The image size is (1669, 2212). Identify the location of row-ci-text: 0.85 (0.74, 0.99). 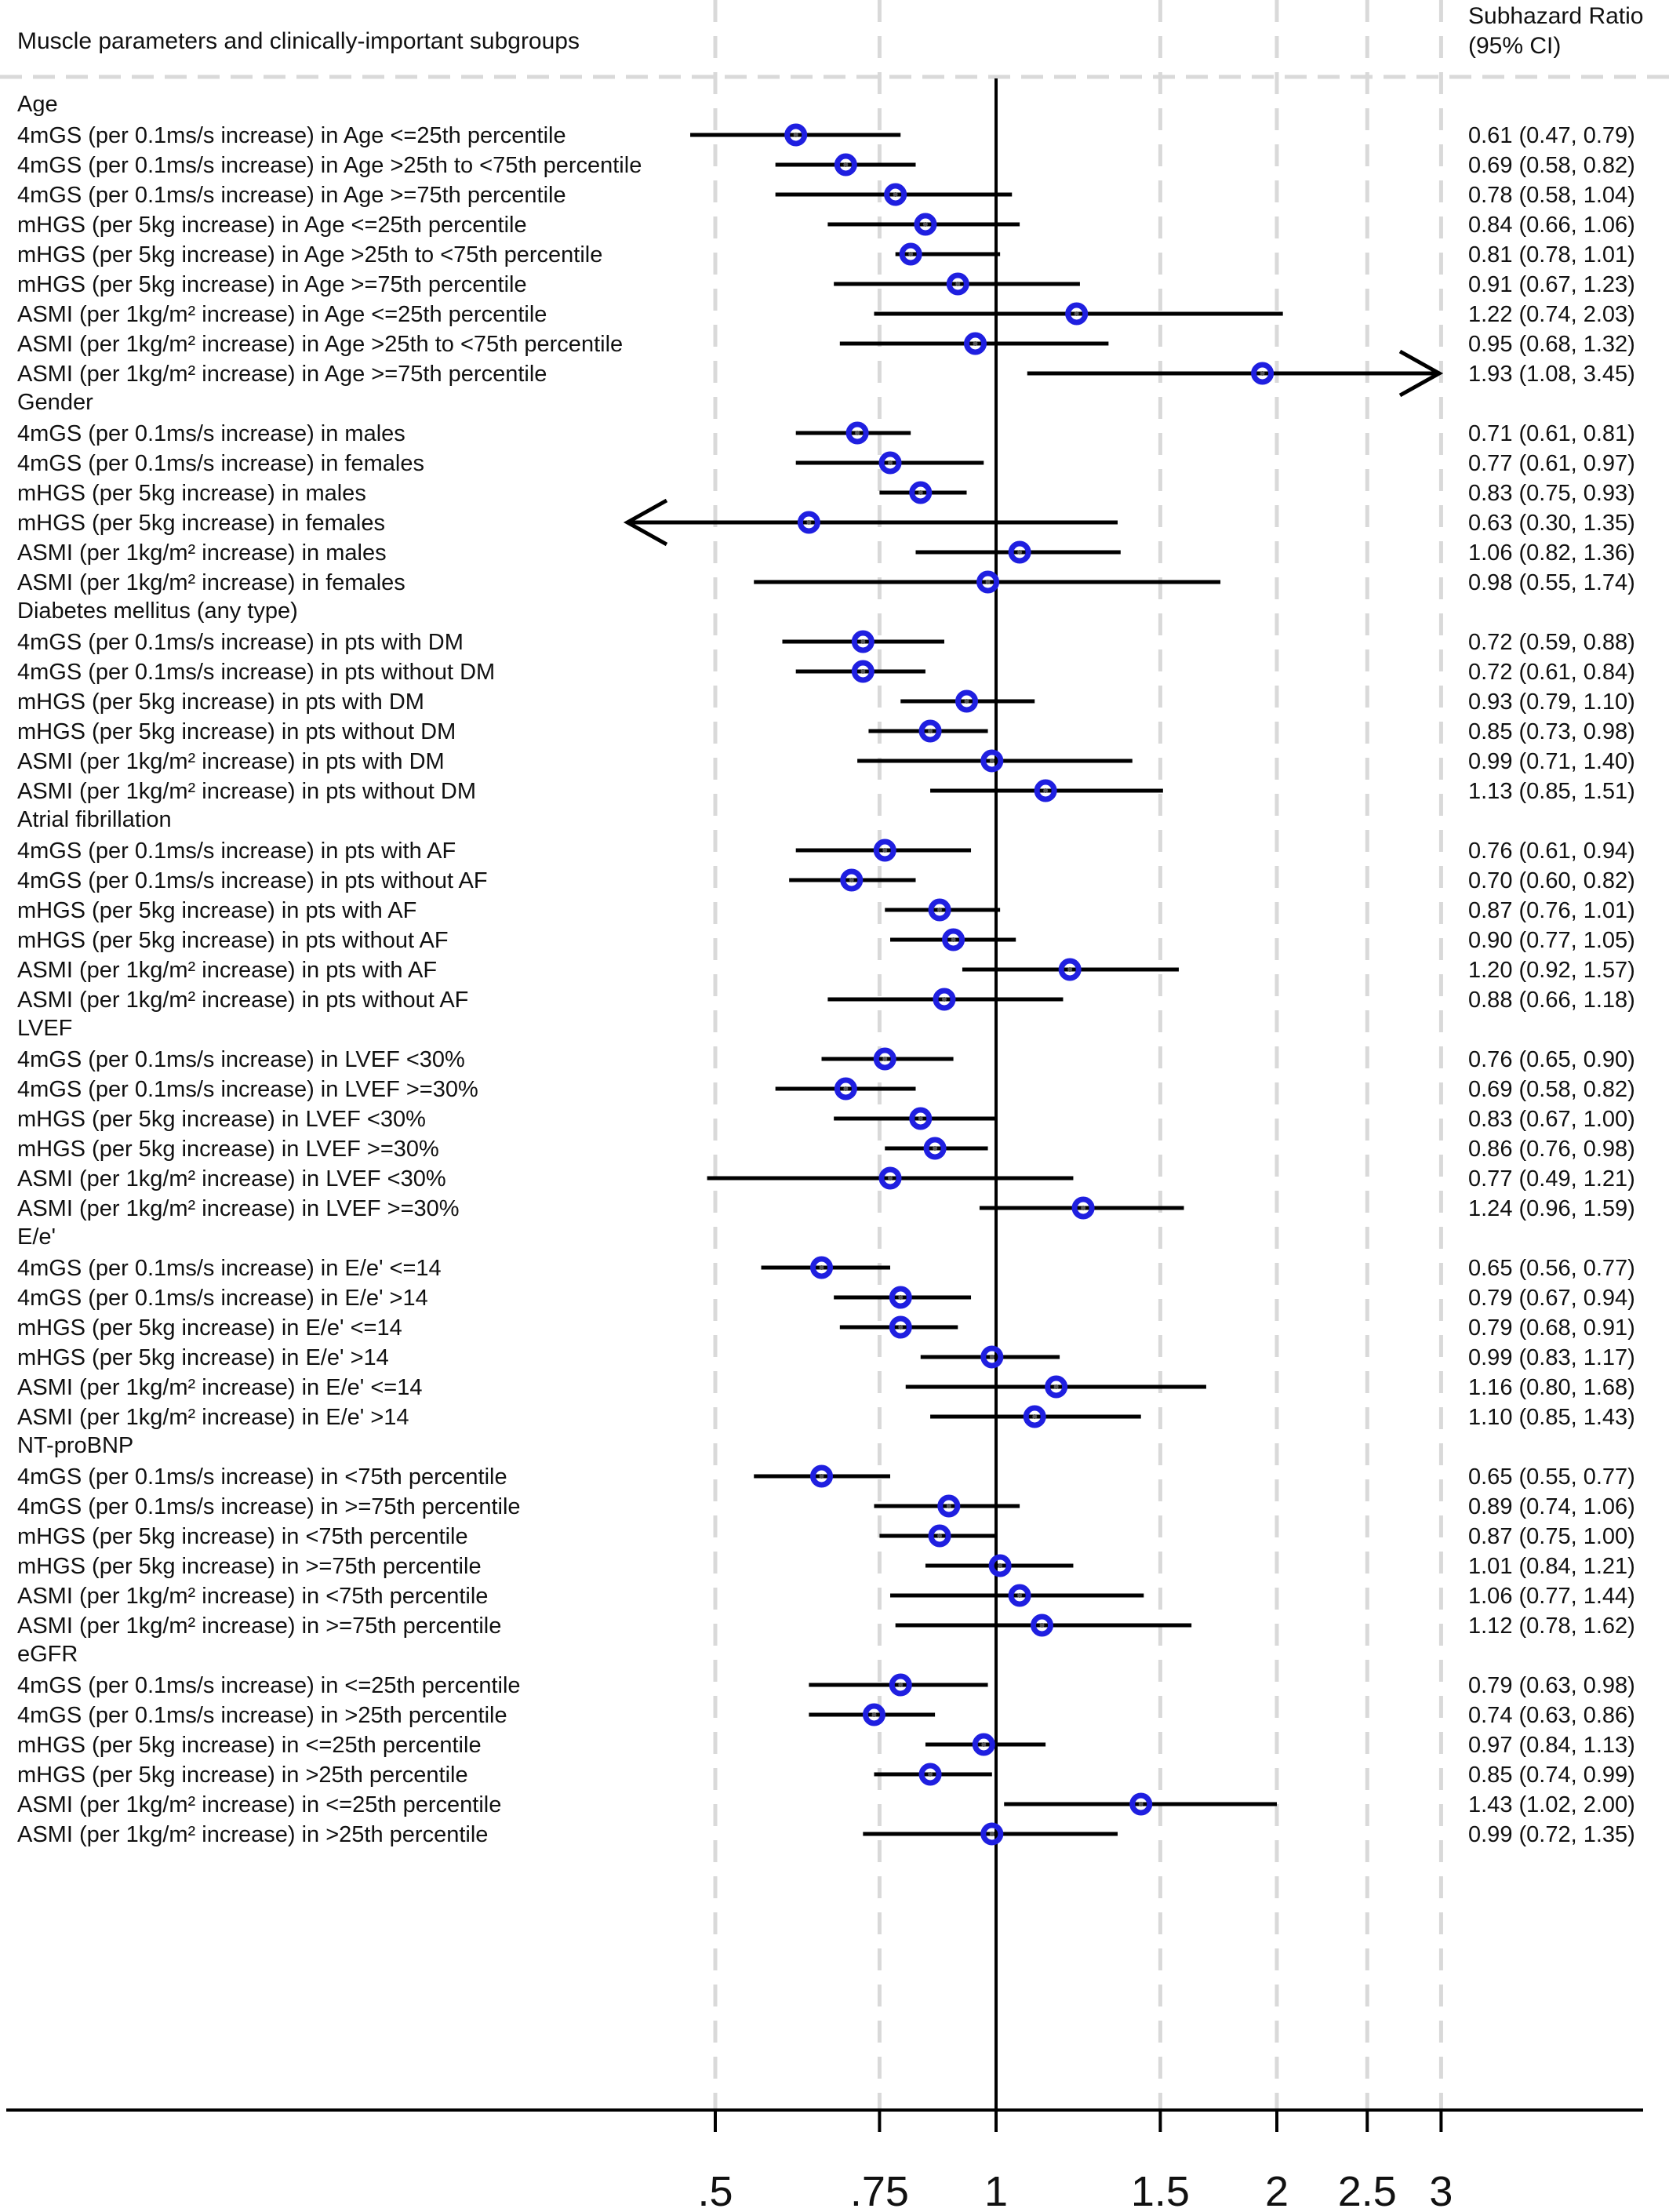
(1551, 1775).